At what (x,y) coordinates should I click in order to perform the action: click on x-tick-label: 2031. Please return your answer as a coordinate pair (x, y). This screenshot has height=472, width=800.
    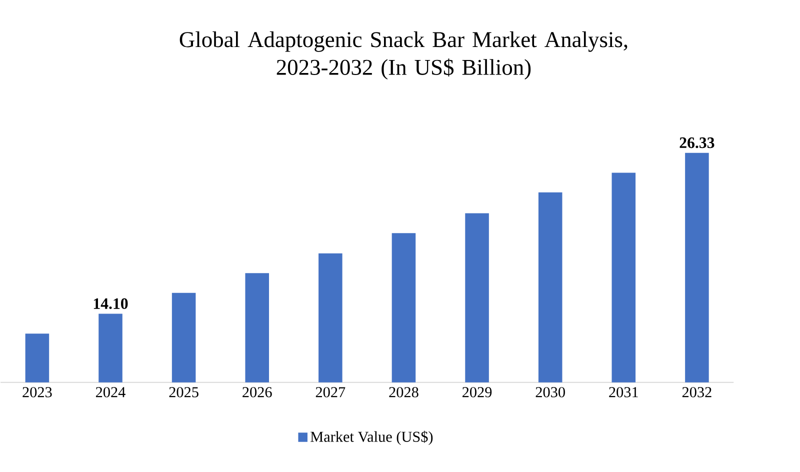
    Looking at the image, I should click on (623, 392).